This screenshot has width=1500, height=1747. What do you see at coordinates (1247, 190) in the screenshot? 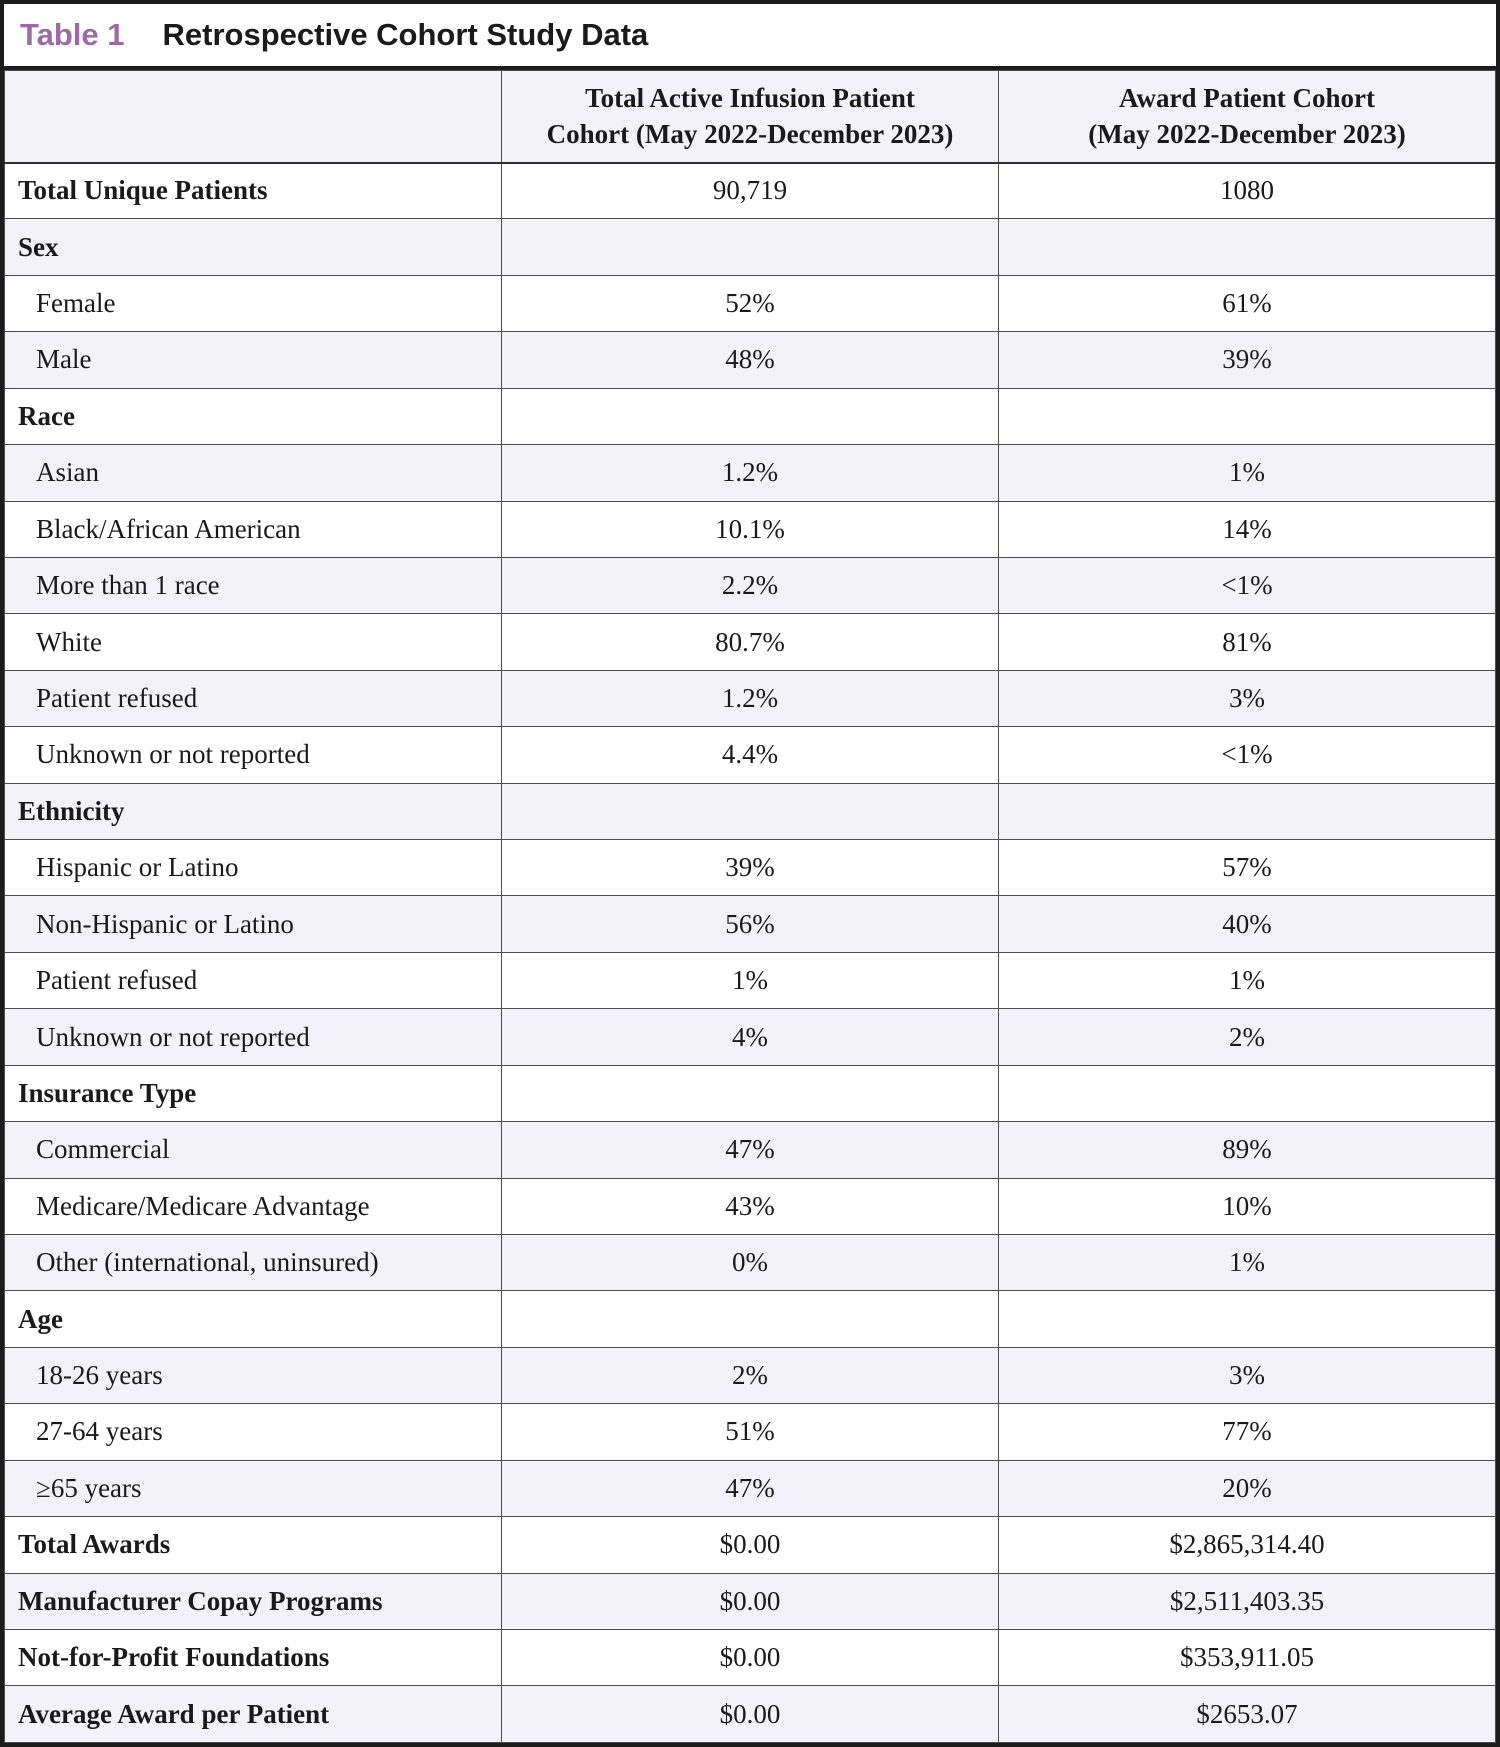
I see `row-value-award-cohort: 1080` at bounding box center [1247, 190].